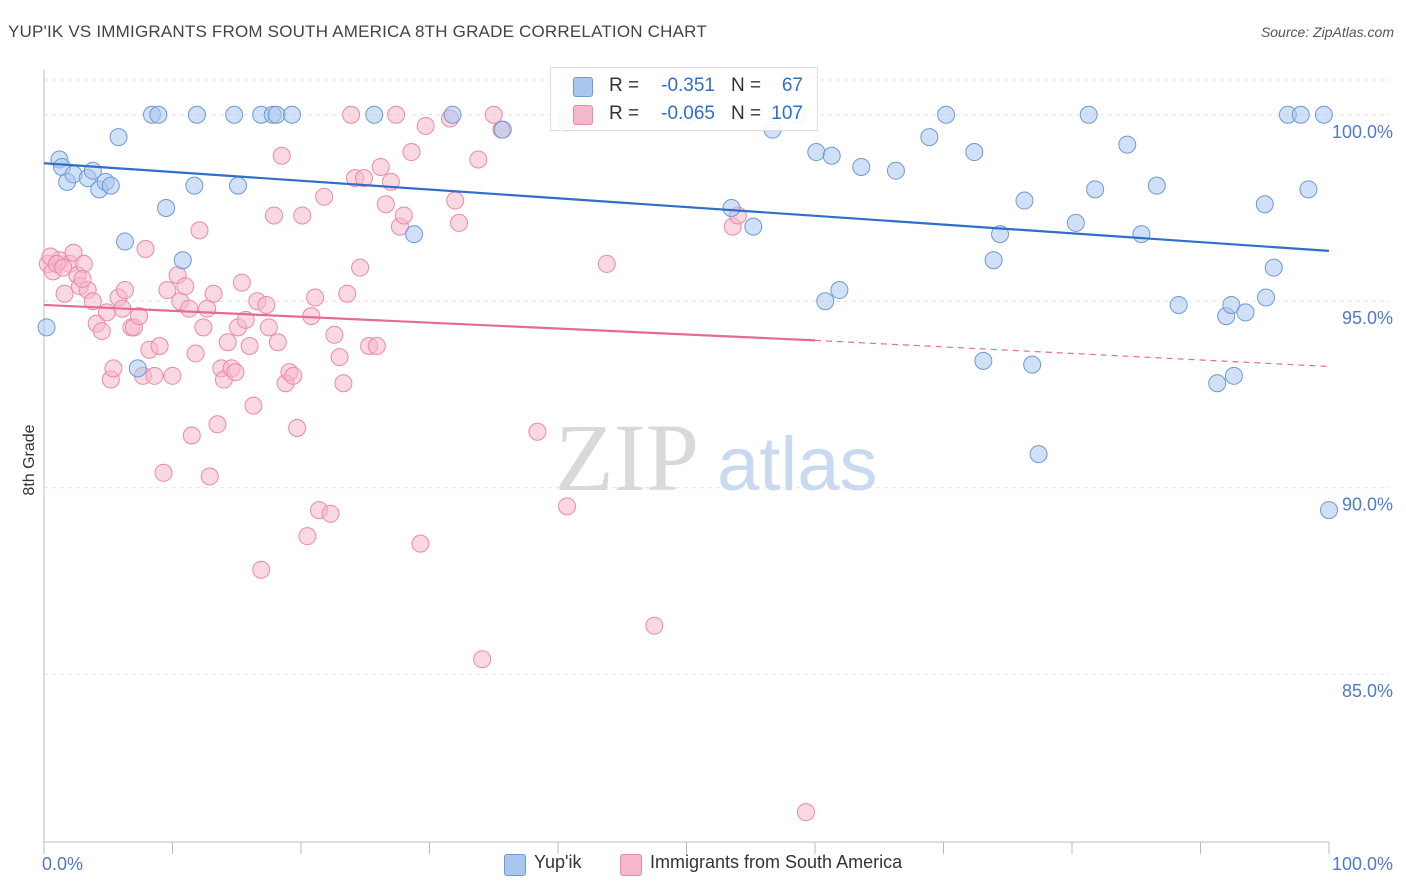  I want to click on x-tick-label-min: 0.0%, so click(62, 864).